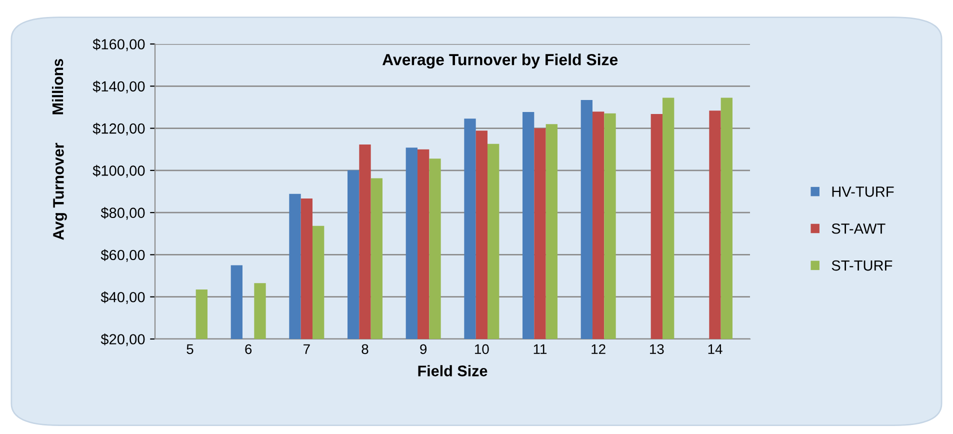 The image size is (953, 434). I want to click on x-tick-label: 10, so click(482, 349).